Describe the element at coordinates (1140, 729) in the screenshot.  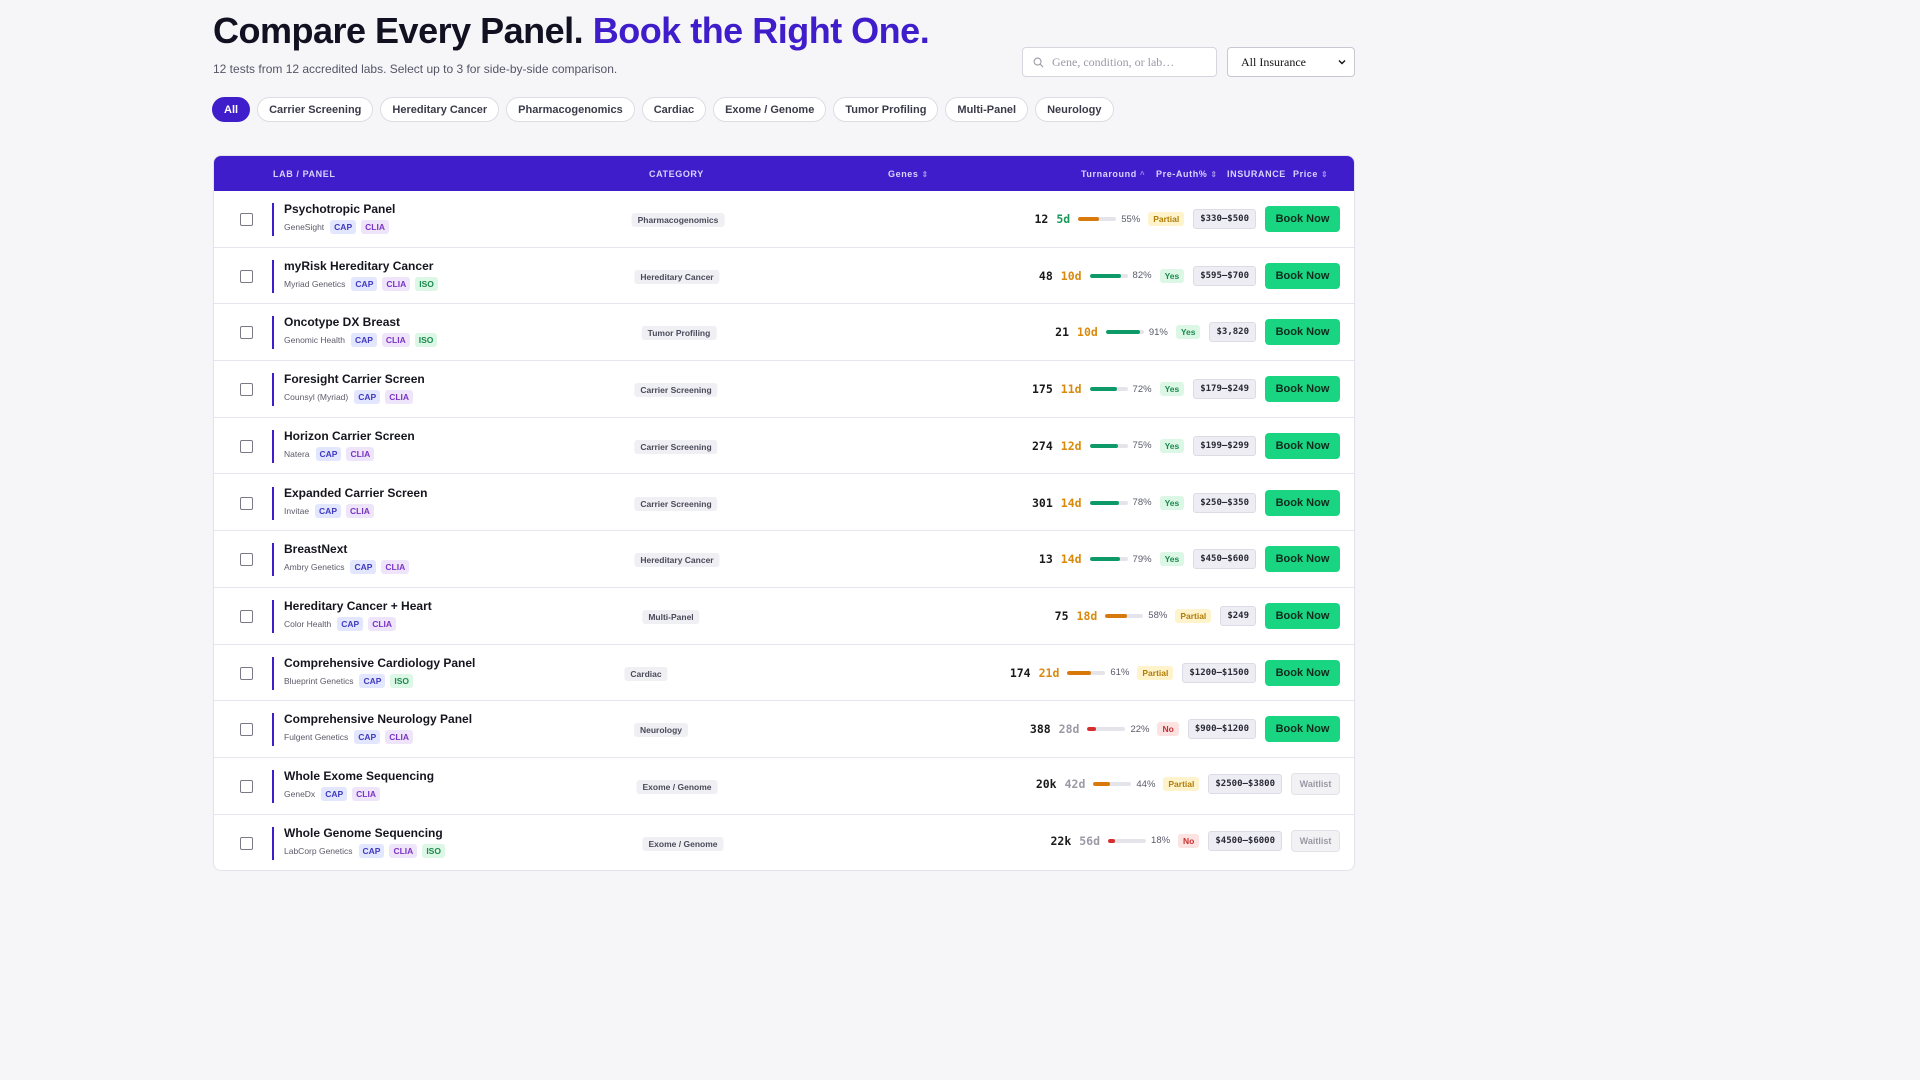
I see `preauth-percent: 22%` at that location.